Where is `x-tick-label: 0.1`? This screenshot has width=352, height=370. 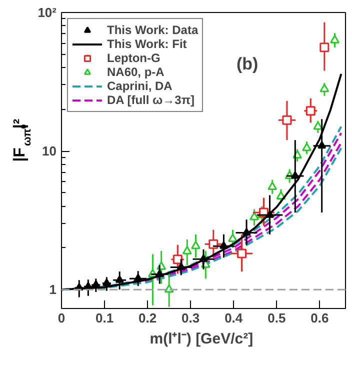 x-tick-label: 0.1 is located at coordinates (104, 318).